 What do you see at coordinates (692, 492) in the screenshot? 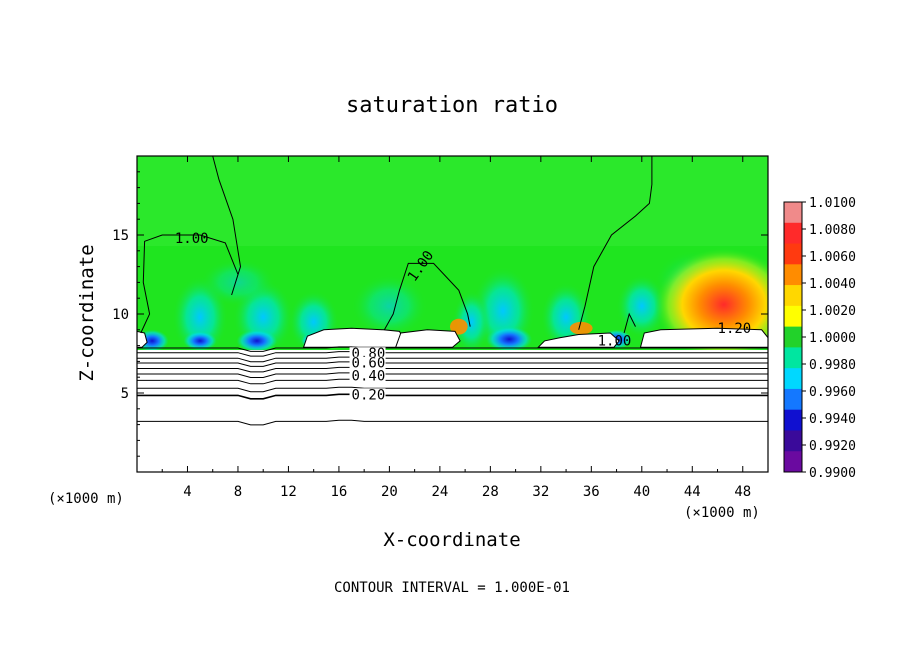
I see `x-tick-label: 44` at bounding box center [692, 492].